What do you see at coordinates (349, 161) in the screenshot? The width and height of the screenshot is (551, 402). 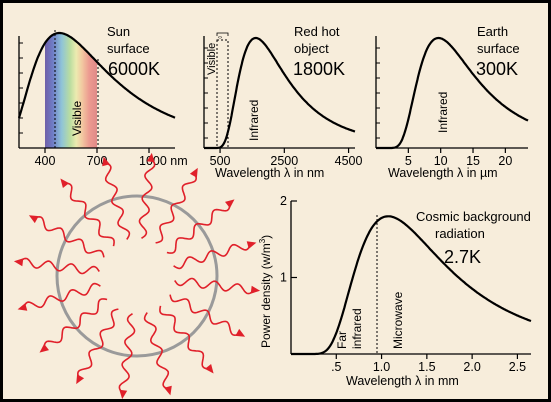 I see `redhot-x-tick-label: 4500` at bounding box center [349, 161].